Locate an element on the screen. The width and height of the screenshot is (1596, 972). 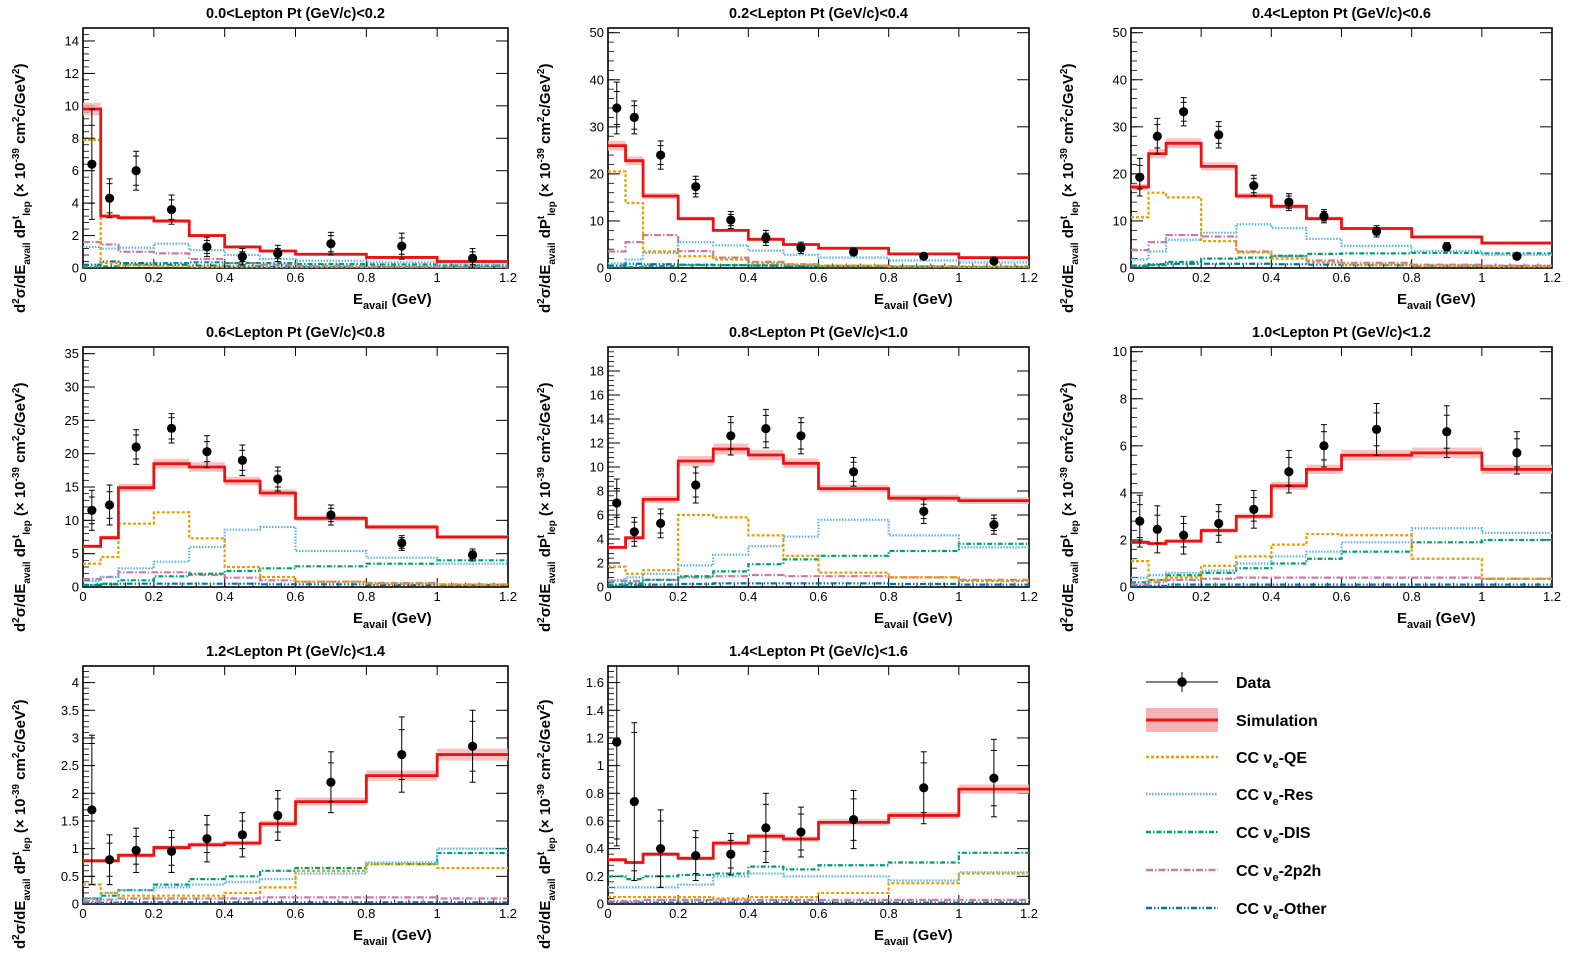
legend-label-main: CC ν is located at coordinates (1254, 871).